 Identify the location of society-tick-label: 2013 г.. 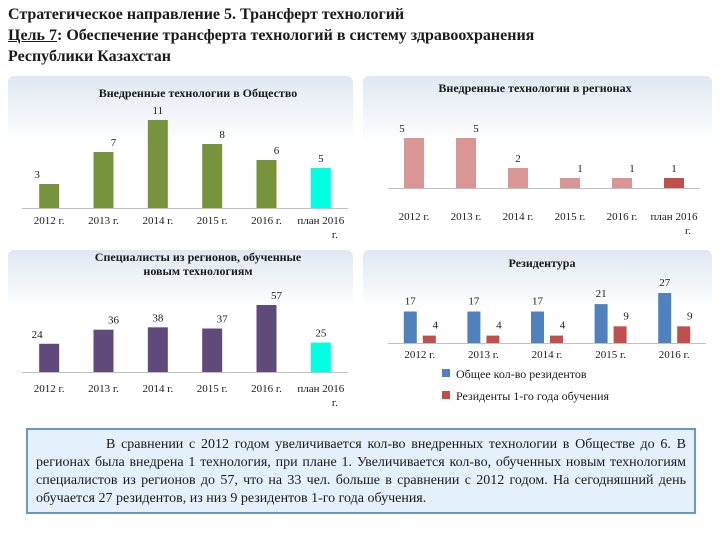
(103, 221).